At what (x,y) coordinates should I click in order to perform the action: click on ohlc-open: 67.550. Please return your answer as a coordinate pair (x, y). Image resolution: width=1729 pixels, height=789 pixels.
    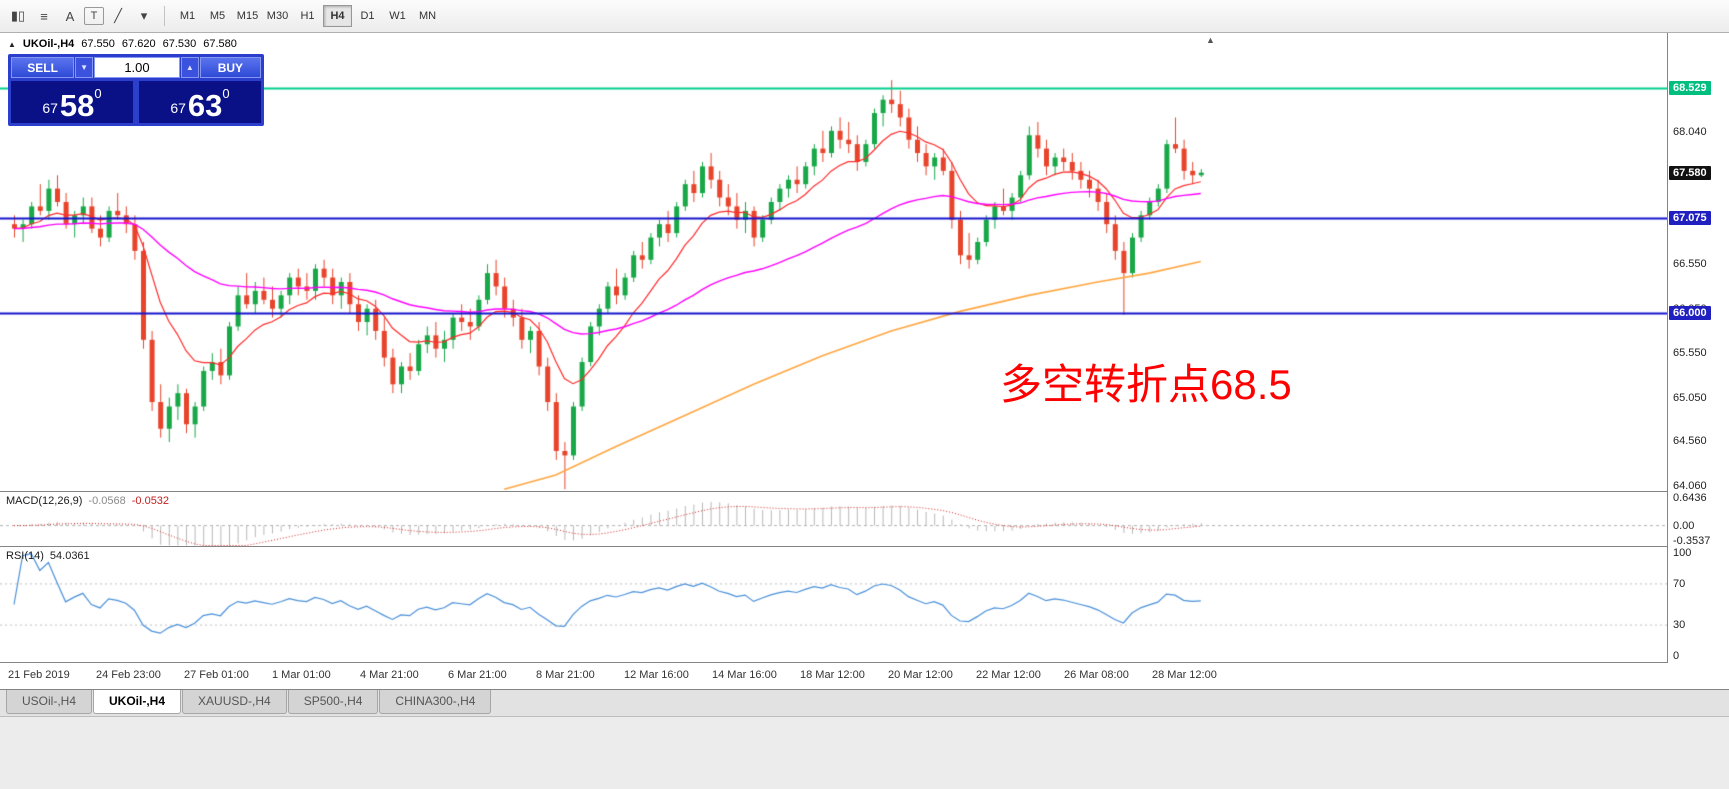
    Looking at the image, I should click on (98, 44).